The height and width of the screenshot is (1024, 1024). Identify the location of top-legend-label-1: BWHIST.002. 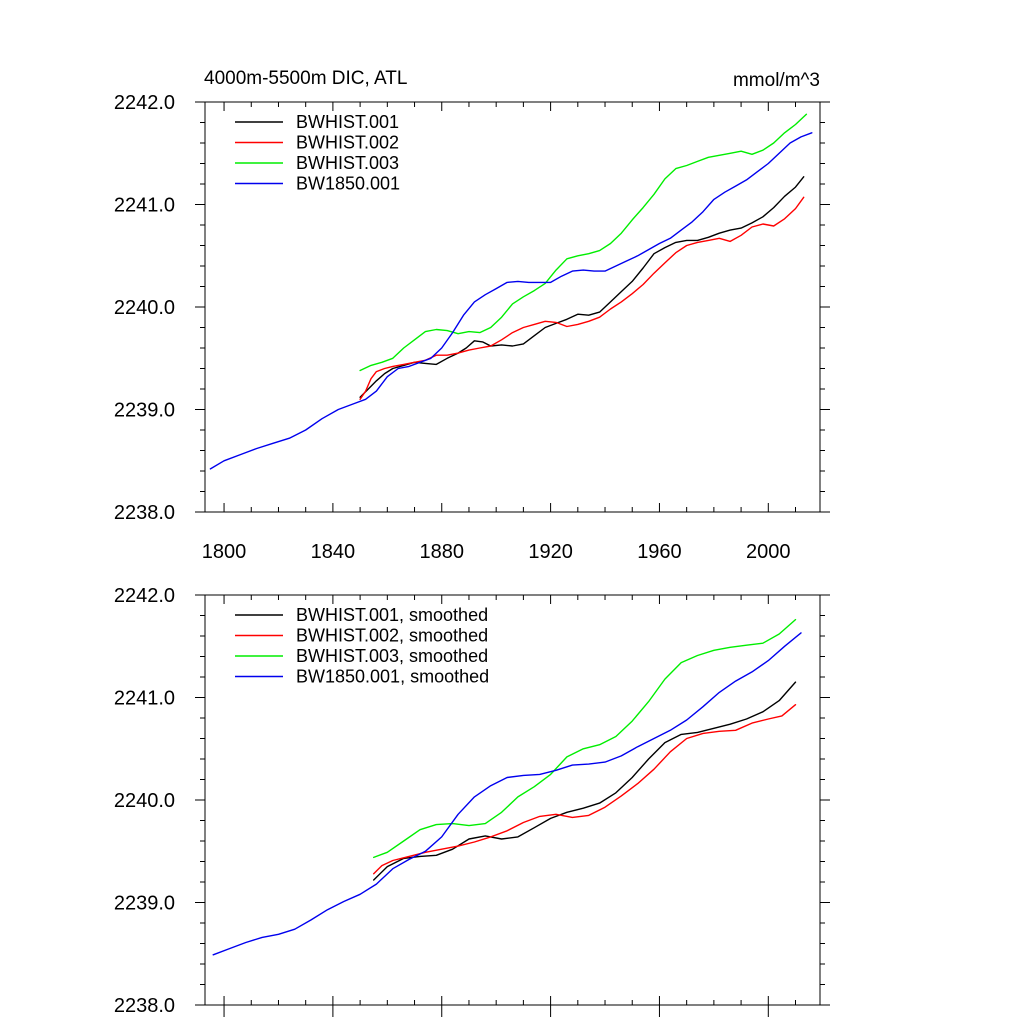
(347, 143).